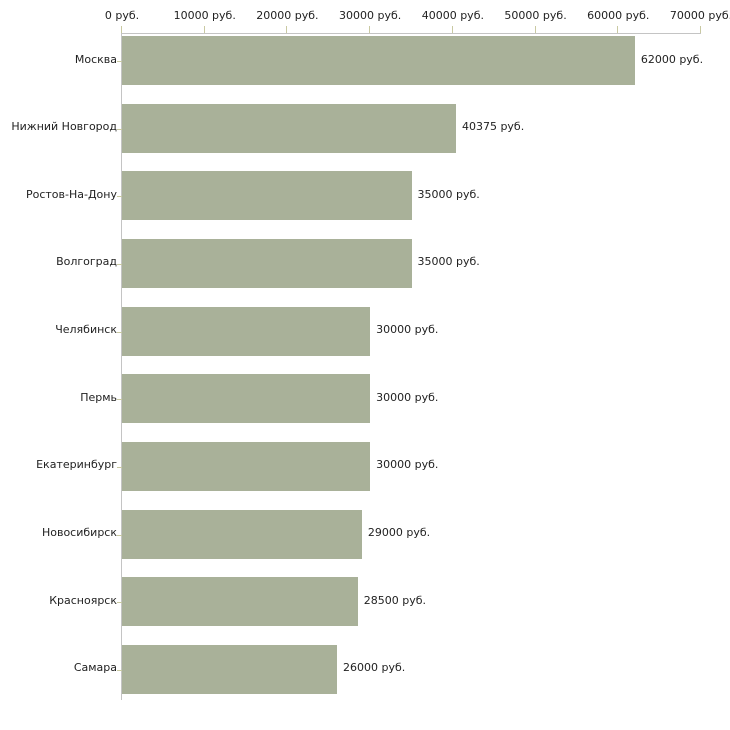 The height and width of the screenshot is (730, 730). What do you see at coordinates (411, 33) in the screenshot?
I see `x-axis-line` at bounding box center [411, 33].